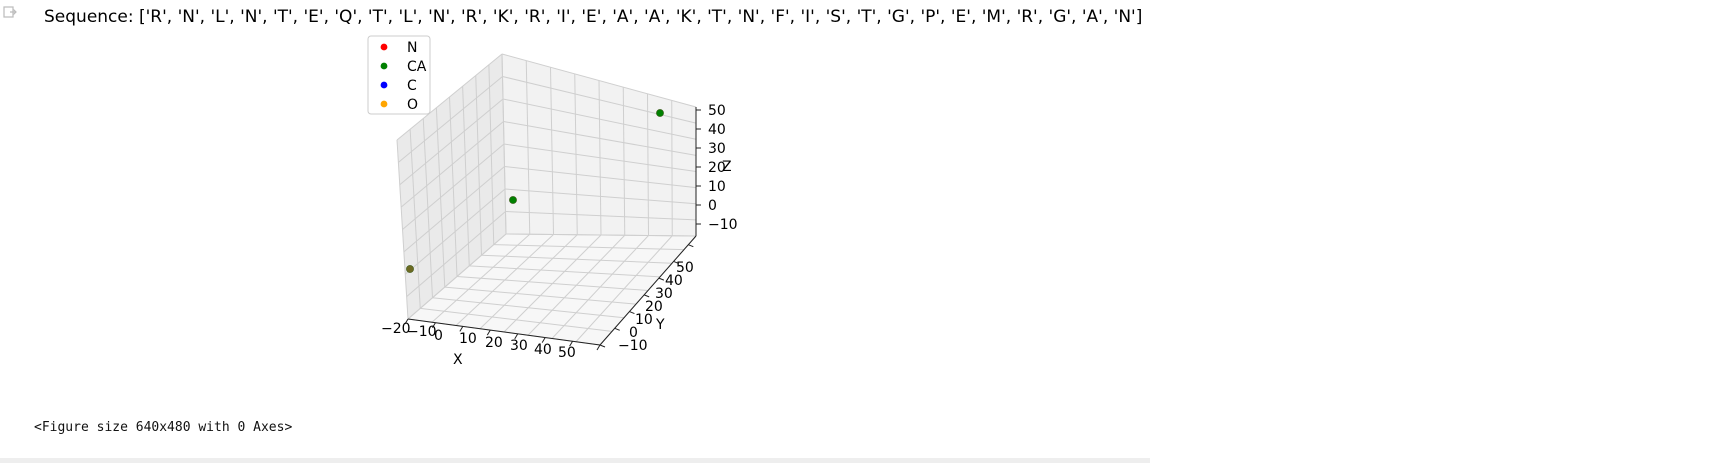  Describe the element at coordinates (717, 130) in the screenshot. I see `z-tick-label: 40` at that location.